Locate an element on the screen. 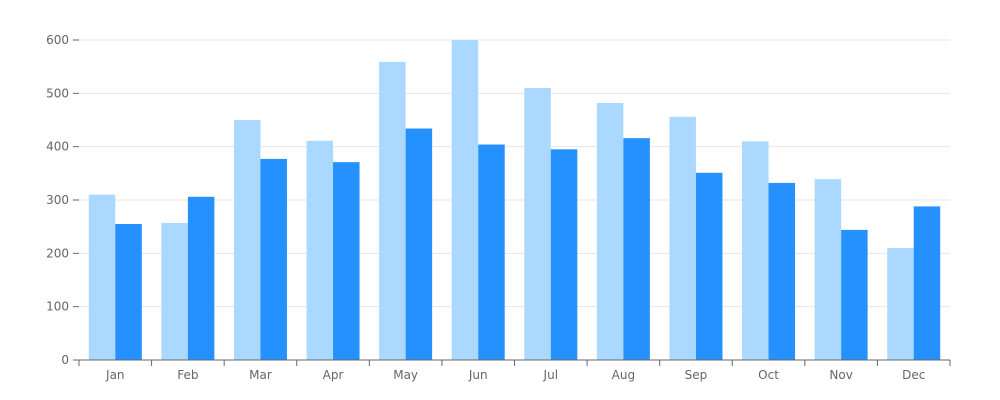 This screenshot has height=400, width=1000. bar-series1-jul is located at coordinates (537, 224).